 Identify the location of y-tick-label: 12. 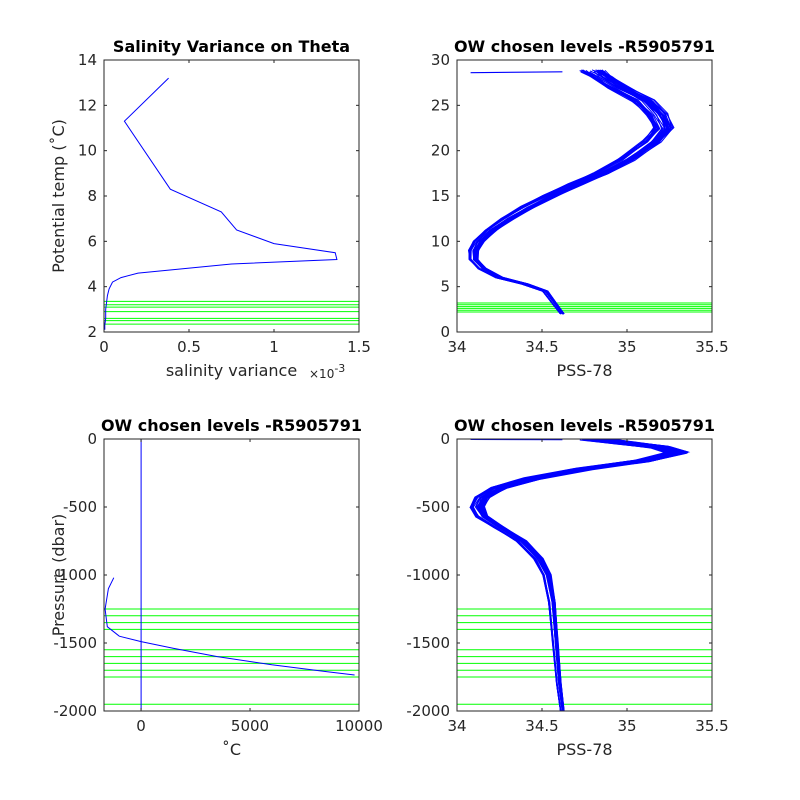
(87, 105).